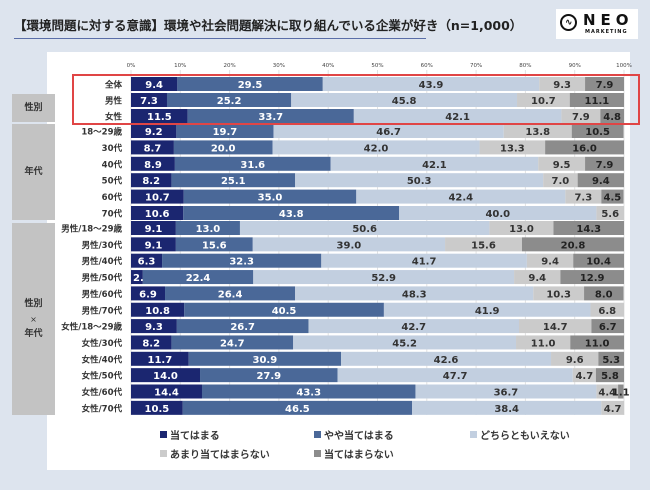 The height and width of the screenshot is (490, 650). What do you see at coordinates (575, 66) in the screenshot?
I see `x-tick-label: 90%` at bounding box center [575, 66].